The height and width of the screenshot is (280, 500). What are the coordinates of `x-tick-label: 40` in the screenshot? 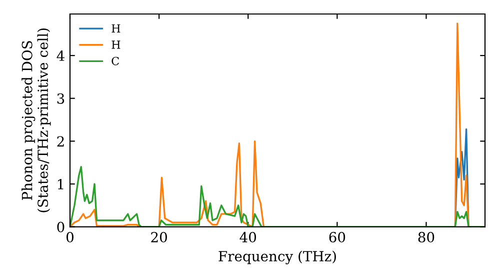 It's located at (248, 237).